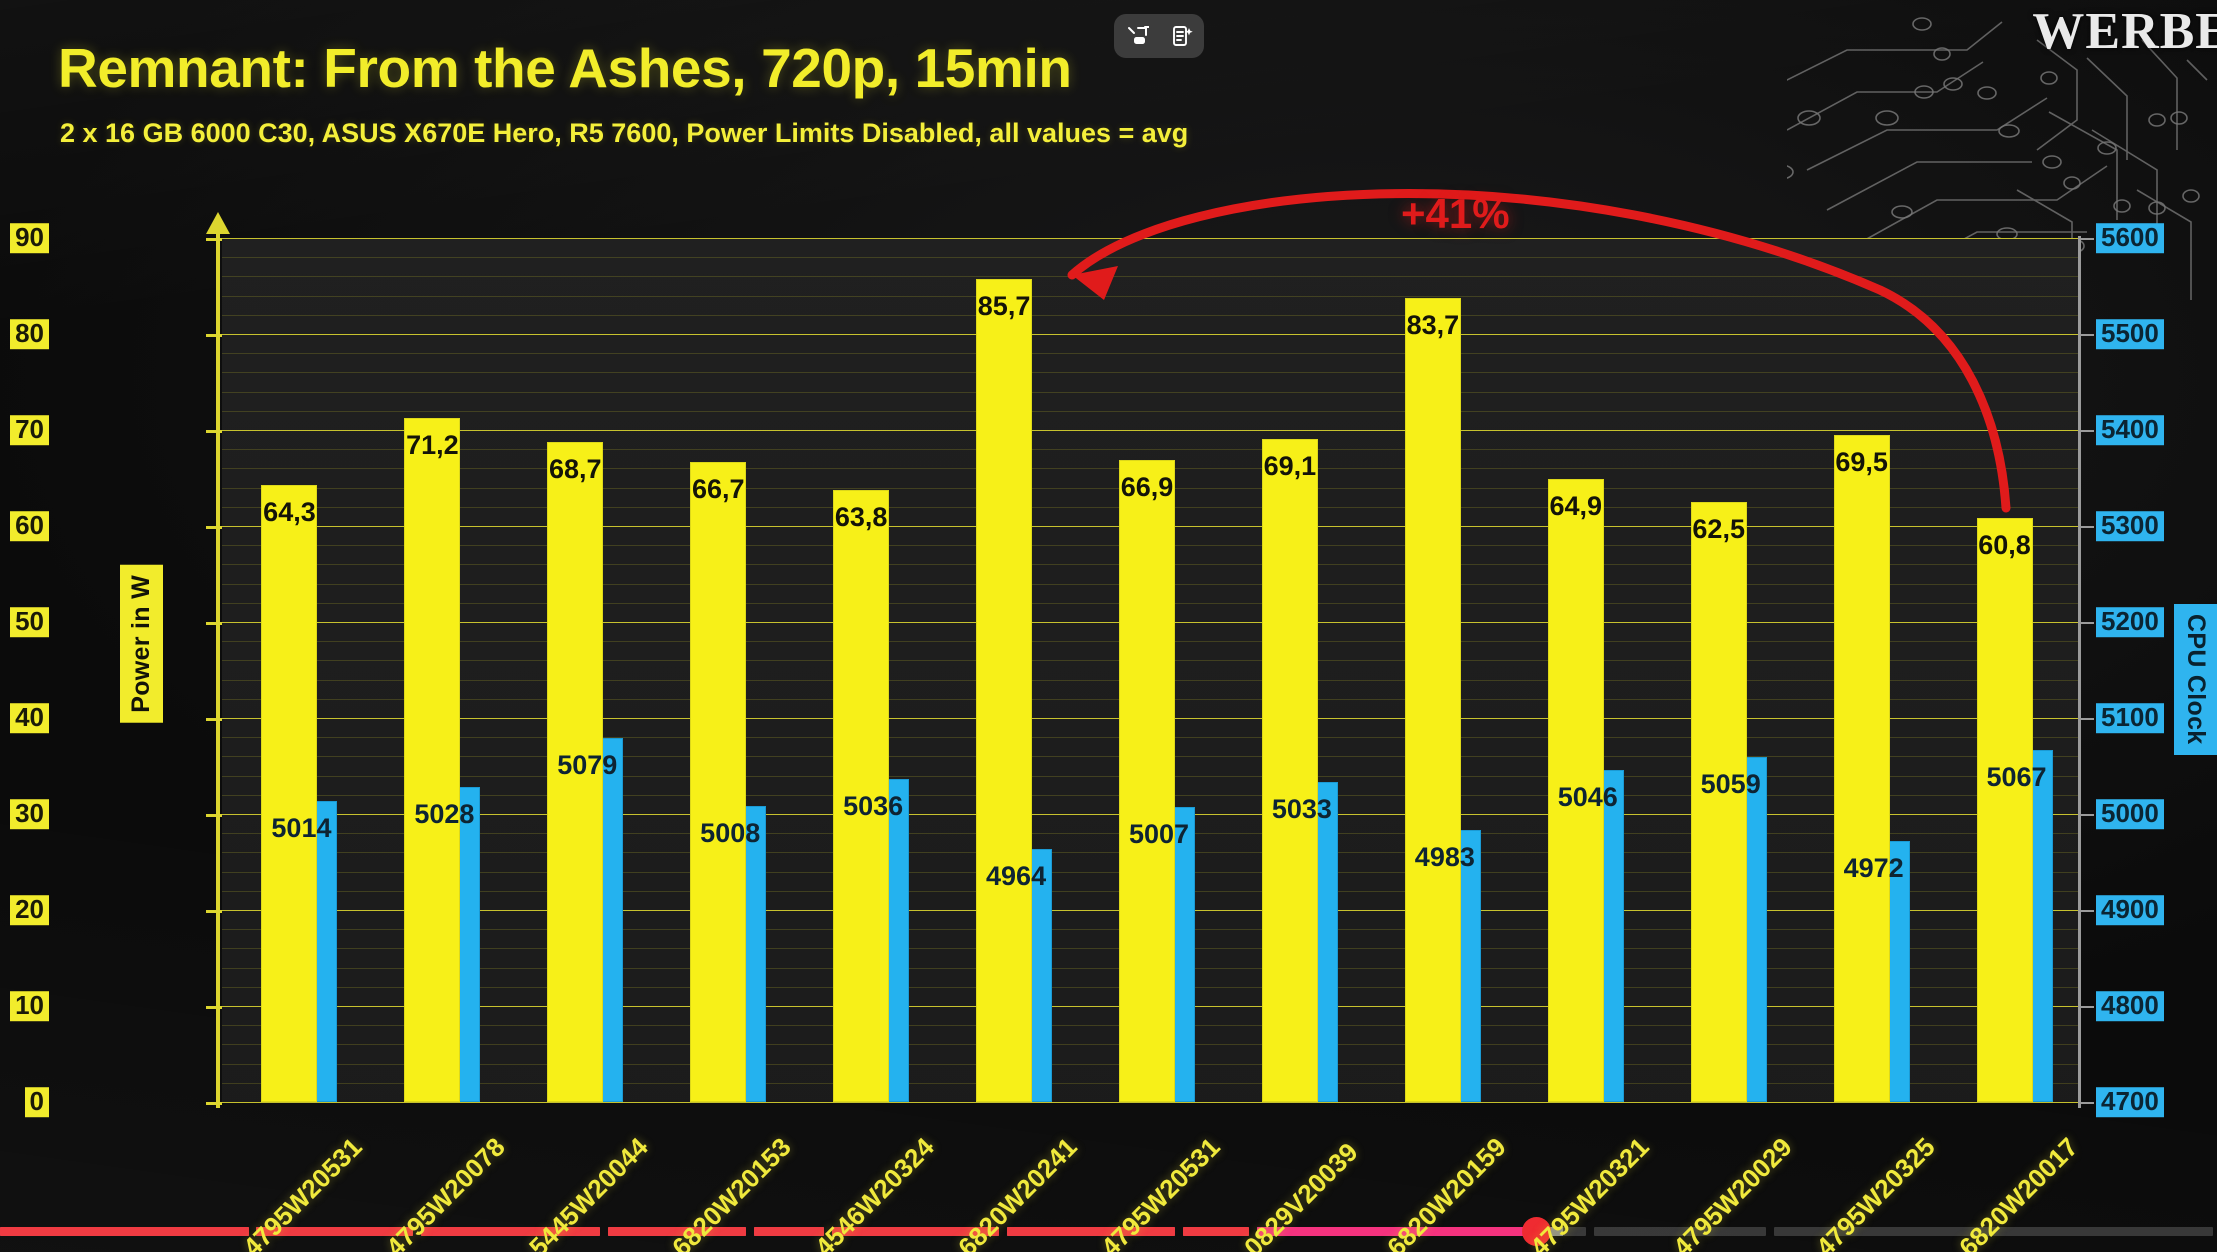 The image size is (2217, 1252). Describe the element at coordinates (2130, 1102) in the screenshot. I see `secondary-y-axis-tick-label: 4700` at that location.